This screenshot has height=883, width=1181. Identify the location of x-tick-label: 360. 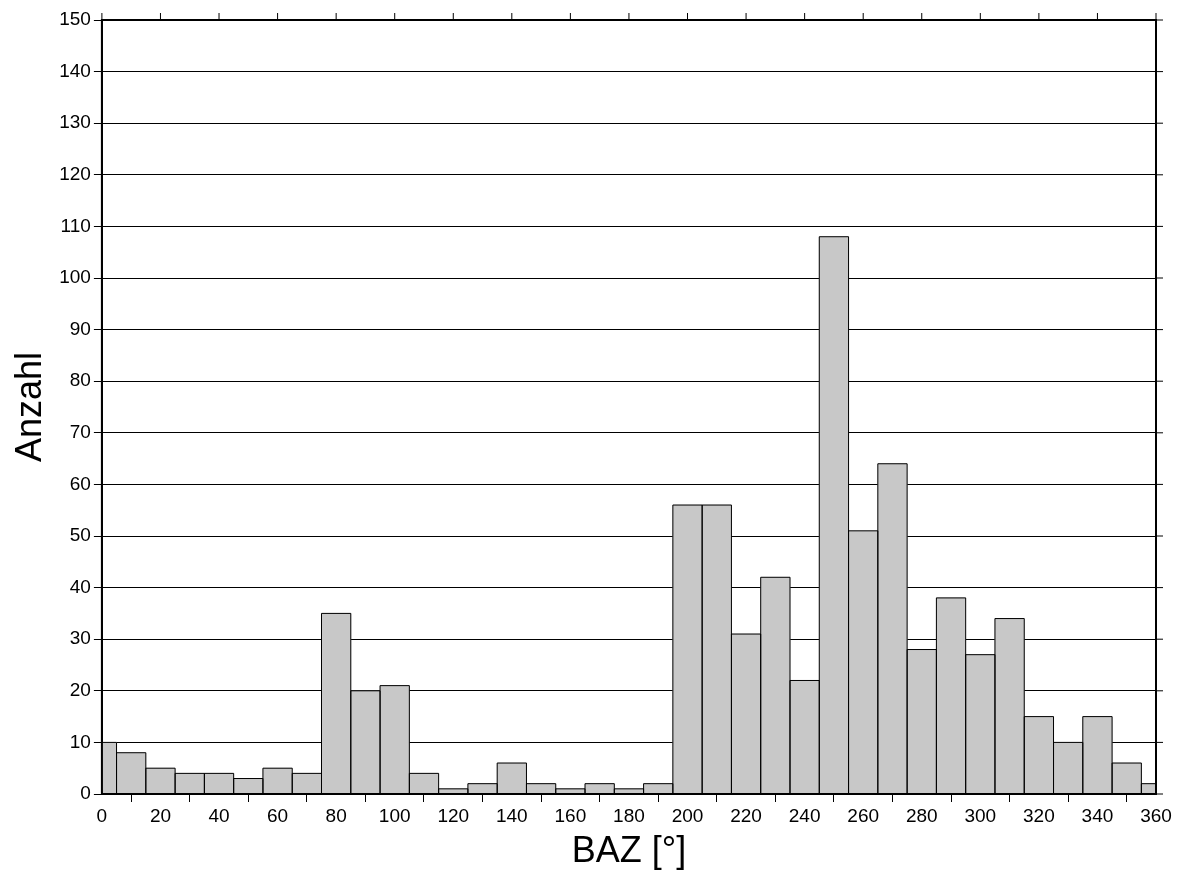
(1156, 815).